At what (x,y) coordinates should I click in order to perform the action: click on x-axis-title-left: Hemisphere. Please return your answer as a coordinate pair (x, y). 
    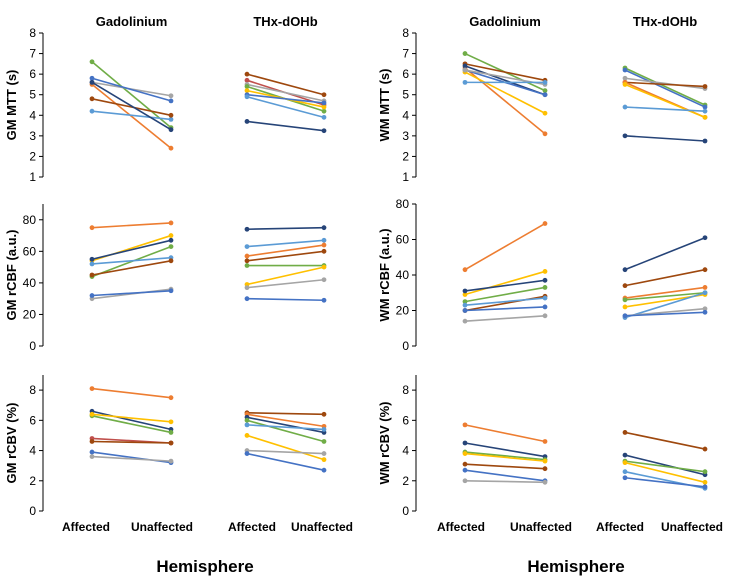
    Looking at the image, I should click on (204, 566).